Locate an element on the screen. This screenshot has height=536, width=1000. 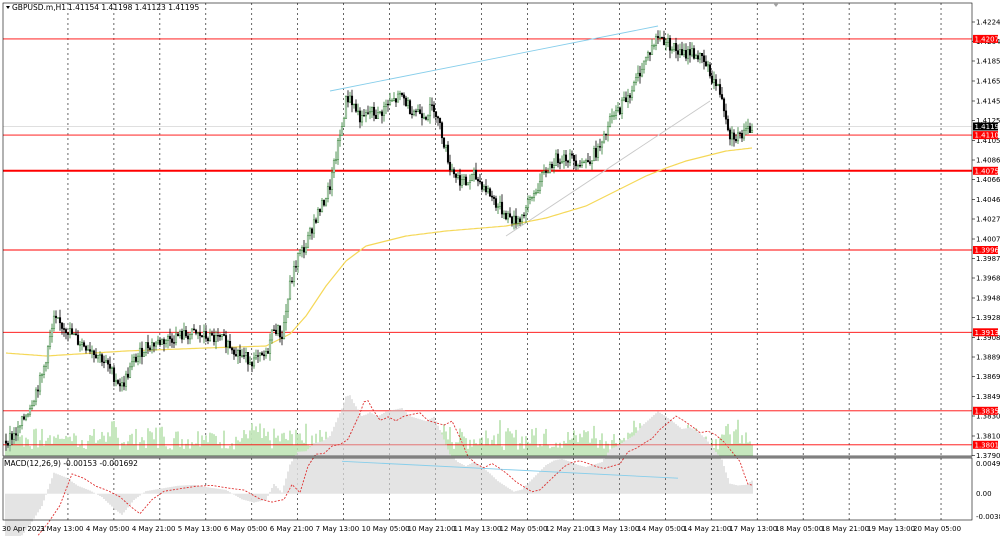
dropdown-arrow-icon is located at coordinates (8, 7).